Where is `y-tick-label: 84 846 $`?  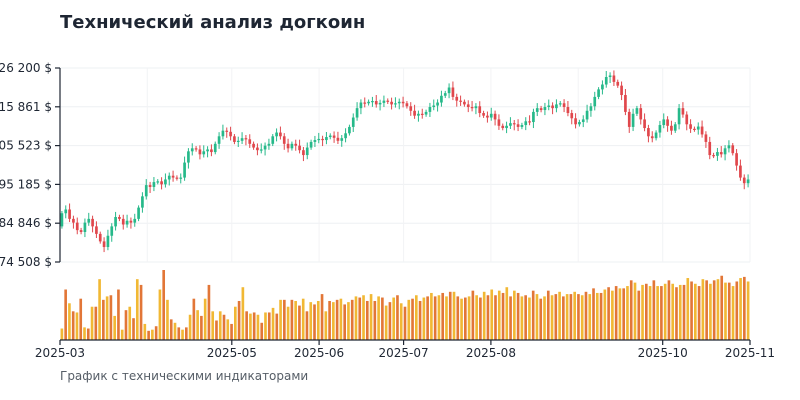 y-tick-label: 84 846 $ is located at coordinates (26, 223).